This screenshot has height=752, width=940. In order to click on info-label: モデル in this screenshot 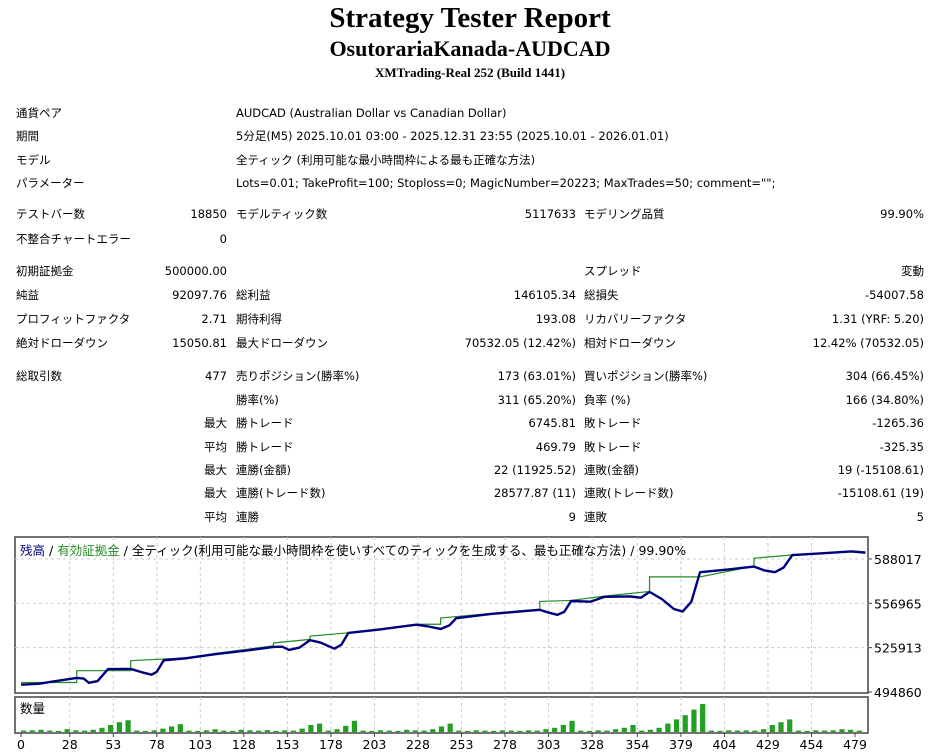, I will do `click(33, 160)`.